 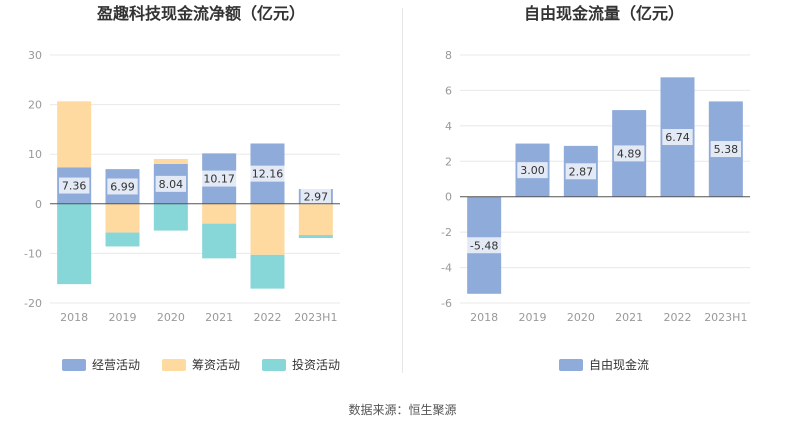 I want to click on legend-item-operating: 经营活动, so click(x=100, y=364).